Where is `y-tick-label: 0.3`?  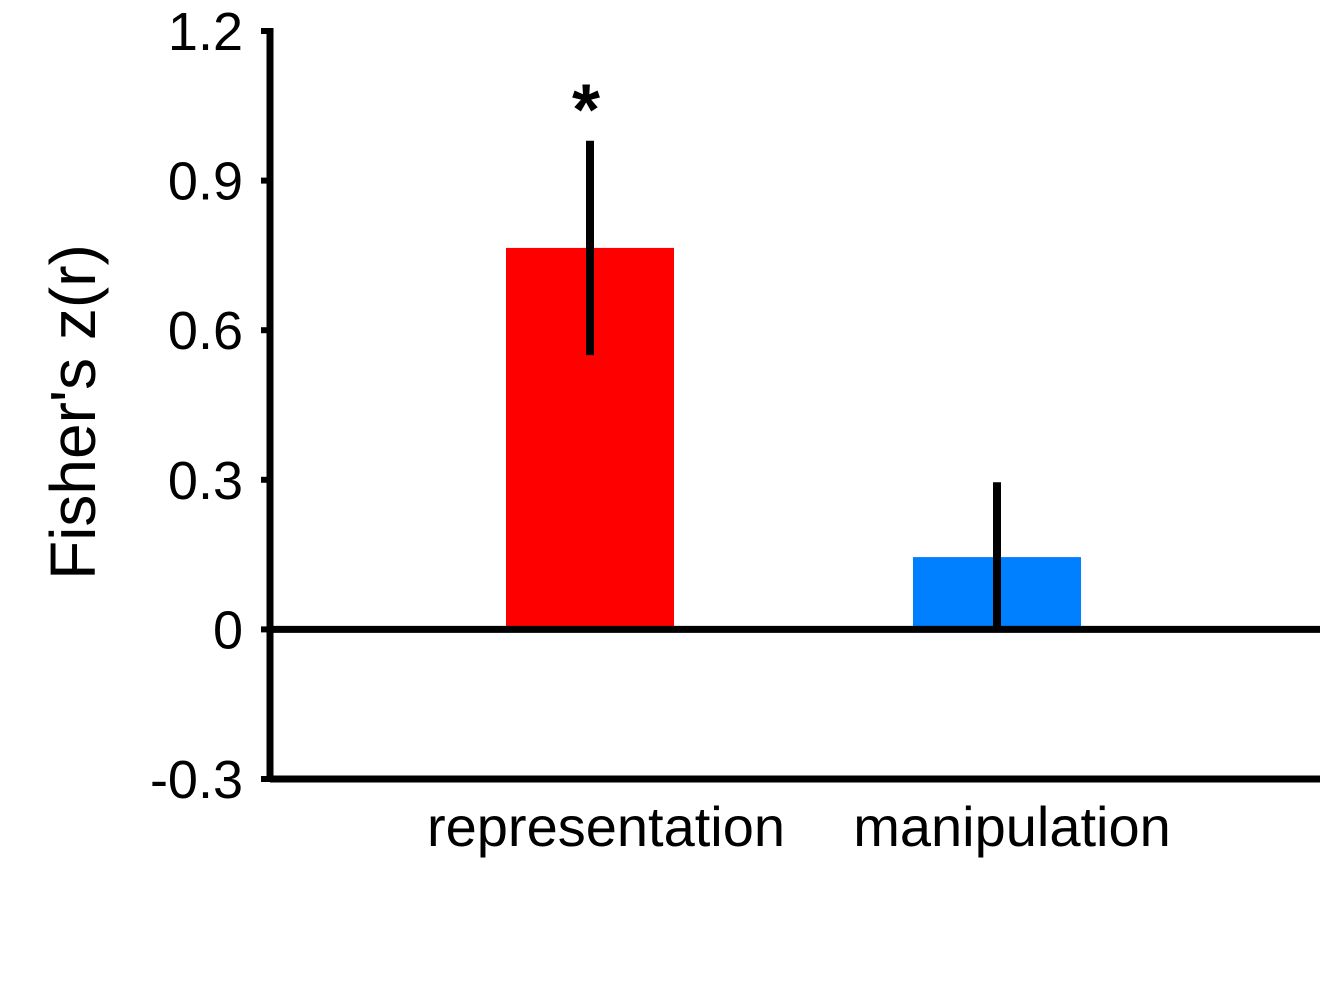 y-tick-label: 0.3 is located at coordinates (205, 481).